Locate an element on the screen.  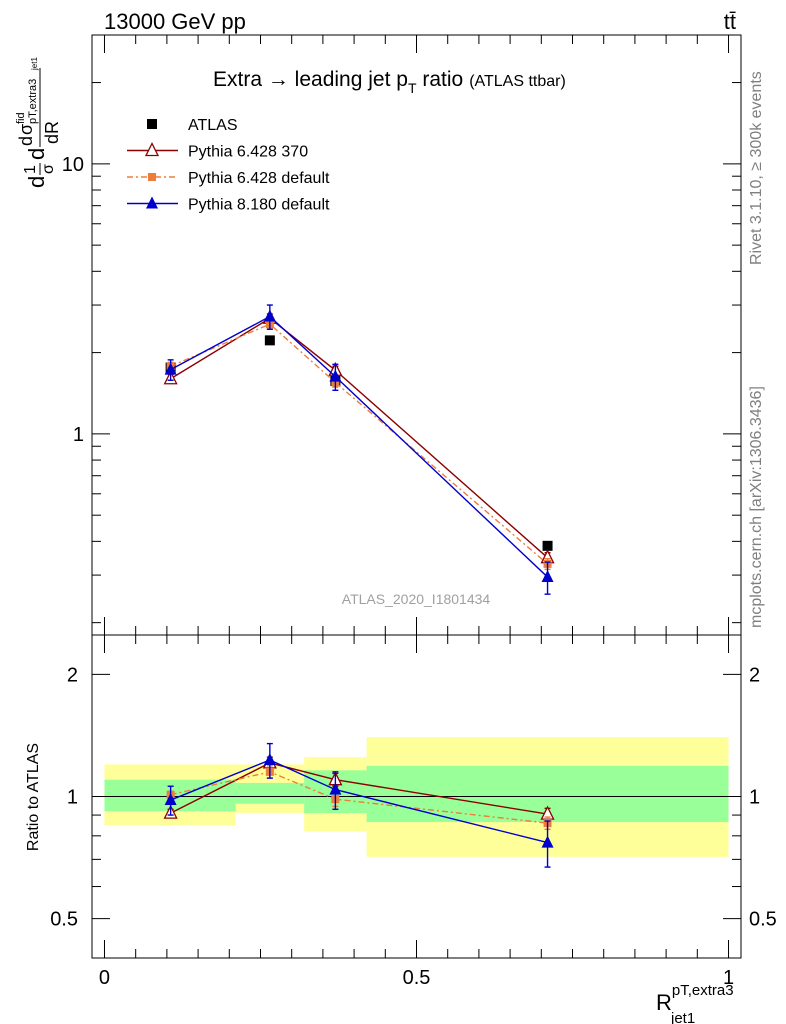
main-ylabel: d 1 σ d d σ fid pT,extra3 dR jet1 is located at coordinates (38, 122).